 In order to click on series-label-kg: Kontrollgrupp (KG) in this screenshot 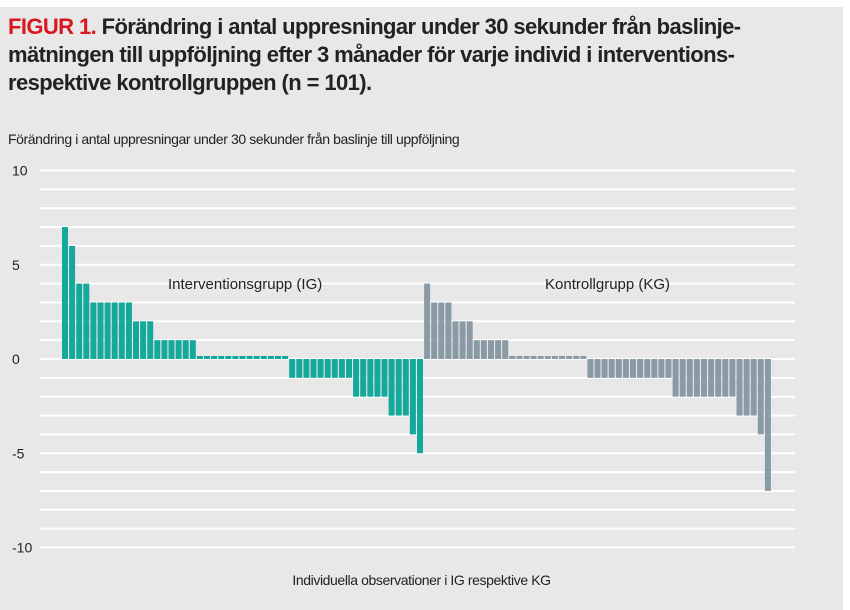, I will do `click(607, 284)`.